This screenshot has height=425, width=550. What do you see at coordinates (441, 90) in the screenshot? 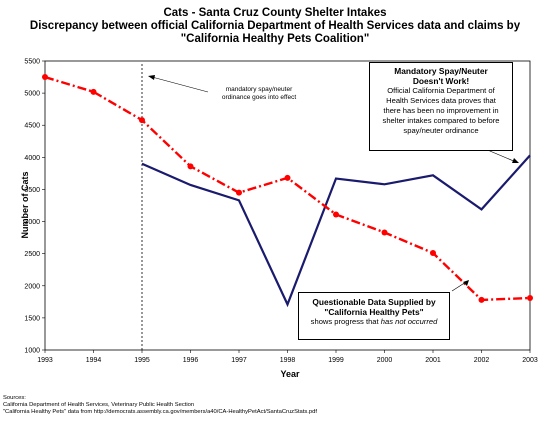
I see `box1-line-1: Official California Department of` at bounding box center [441, 90].